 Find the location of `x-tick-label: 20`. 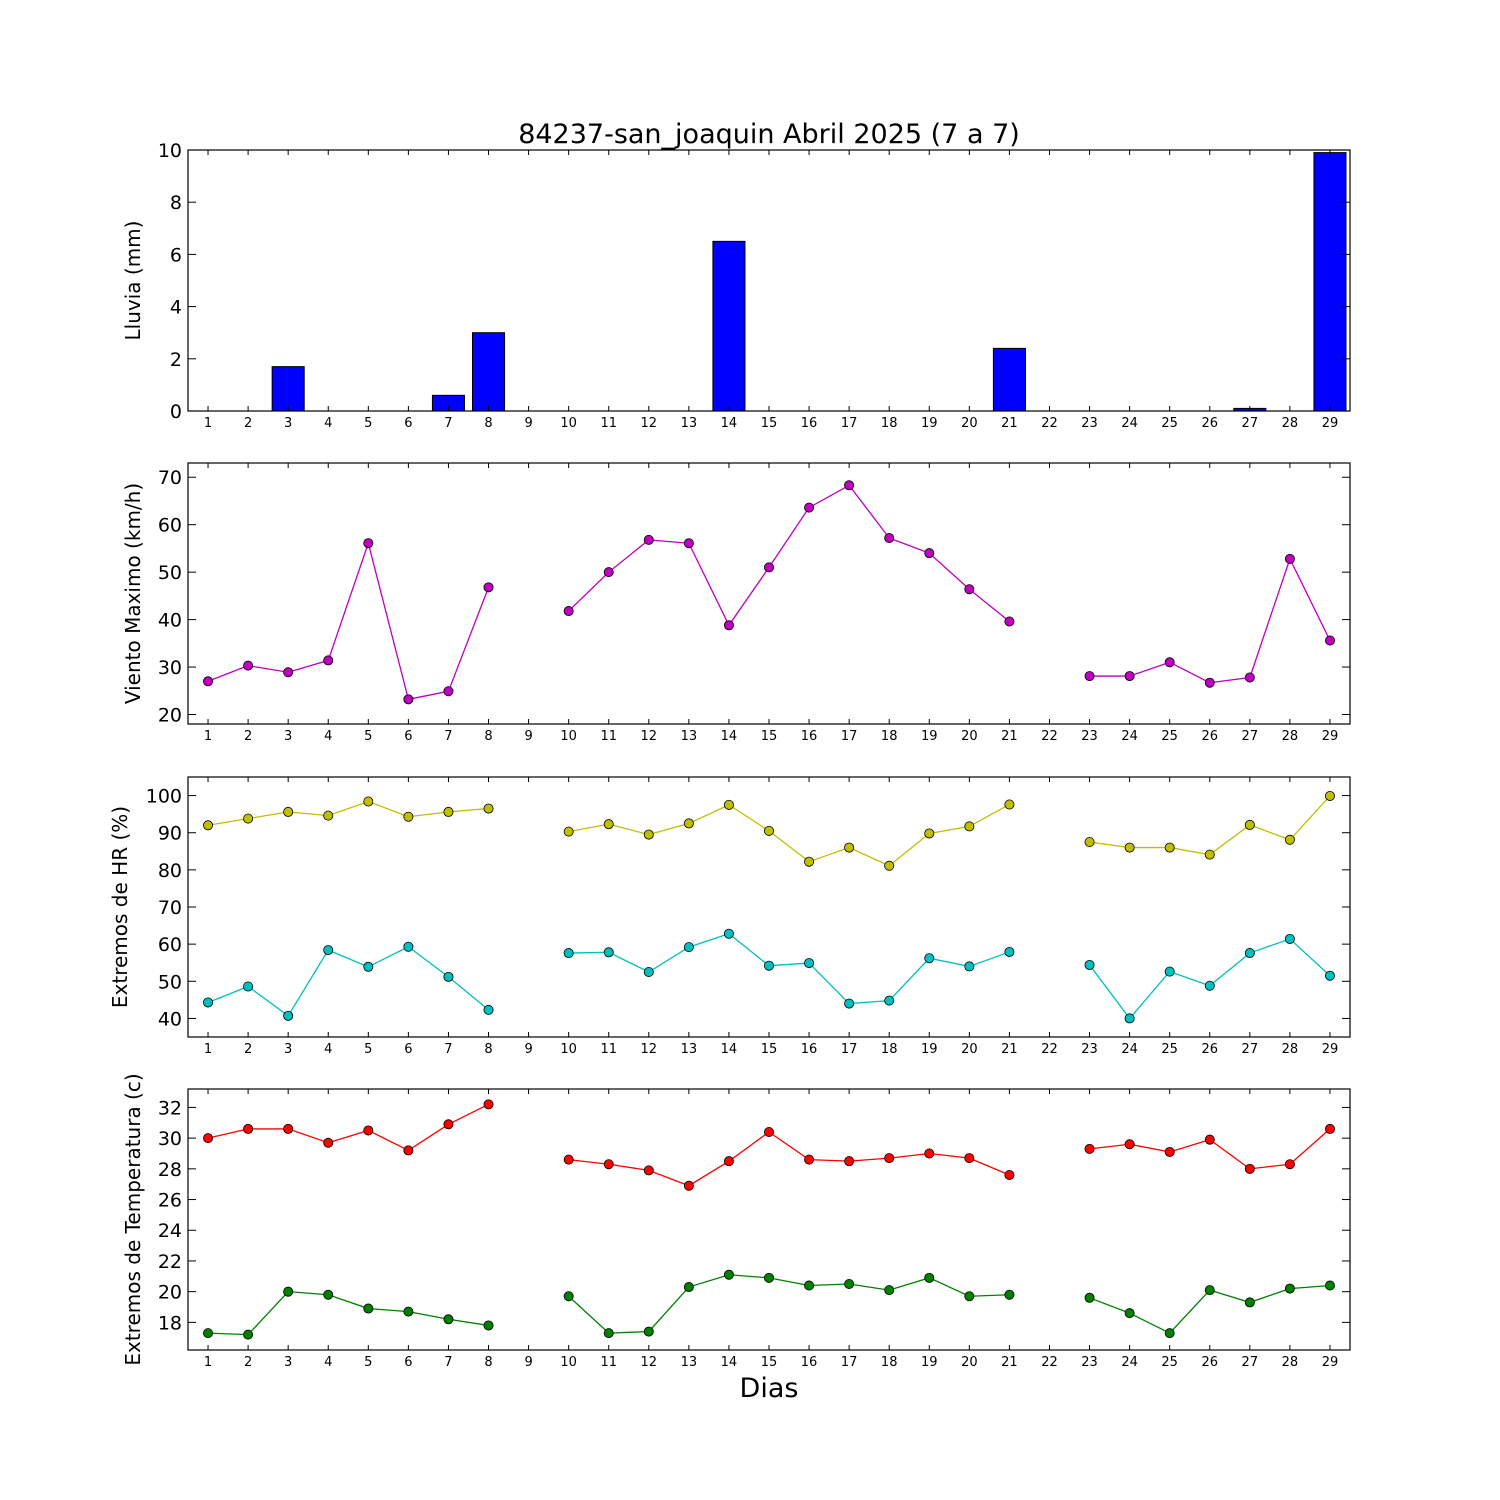

x-tick-label: 20 is located at coordinates (969, 1049).